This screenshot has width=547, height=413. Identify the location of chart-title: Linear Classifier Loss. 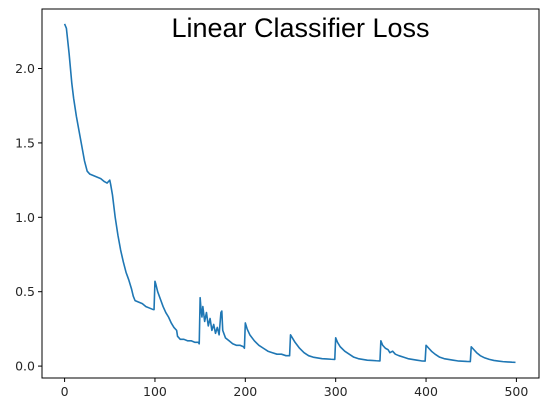
(300, 28).